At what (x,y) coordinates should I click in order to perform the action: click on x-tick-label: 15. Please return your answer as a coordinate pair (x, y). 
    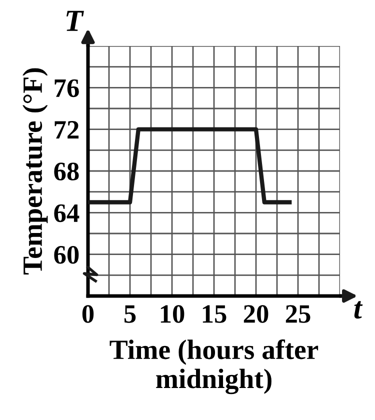
    Looking at the image, I should click on (214, 314).